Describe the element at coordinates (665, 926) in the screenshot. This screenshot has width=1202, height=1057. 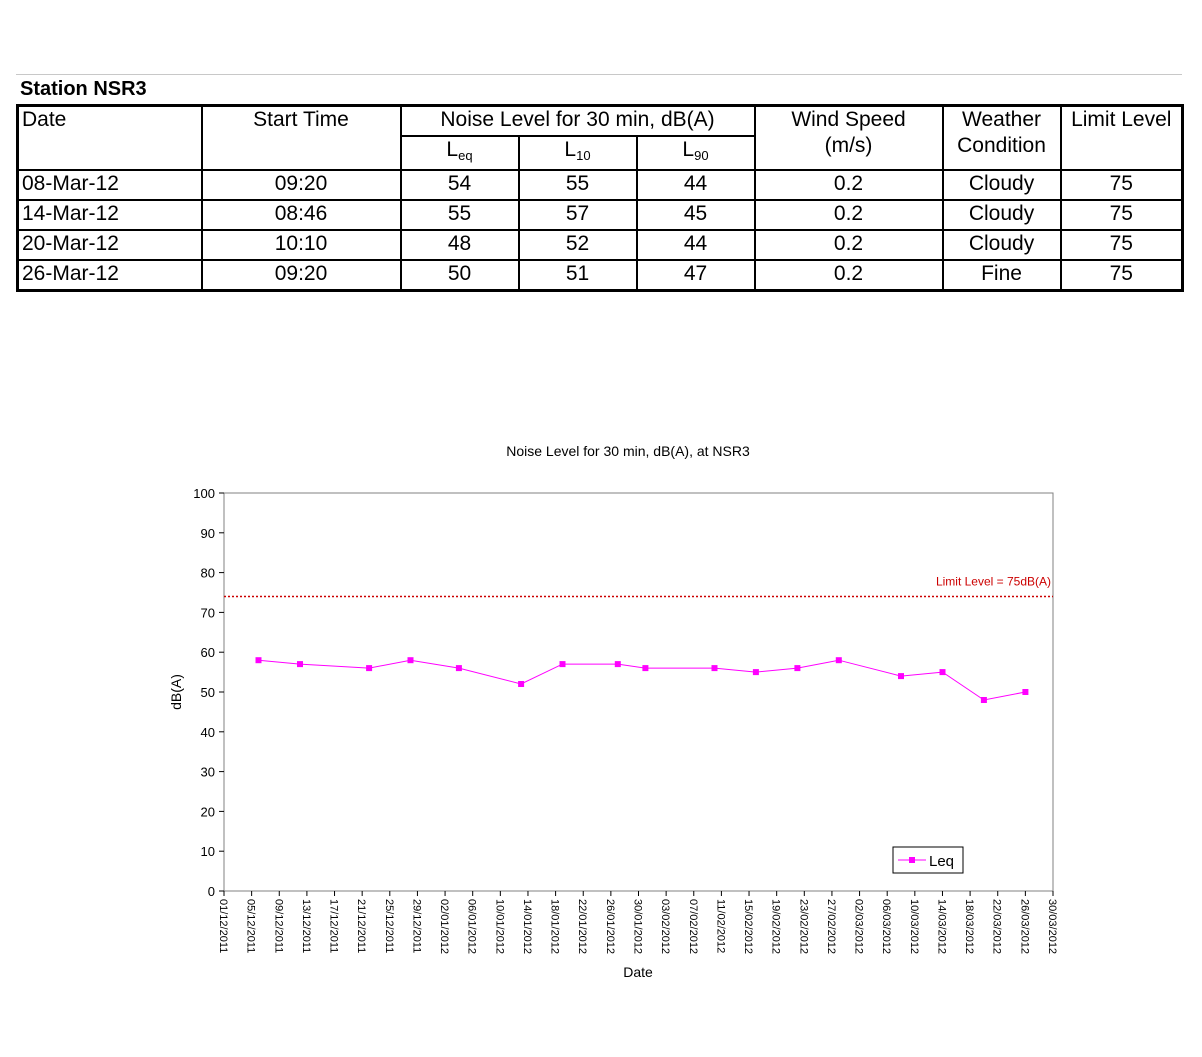
I see `x-tick-label: 03/02/2012` at that location.